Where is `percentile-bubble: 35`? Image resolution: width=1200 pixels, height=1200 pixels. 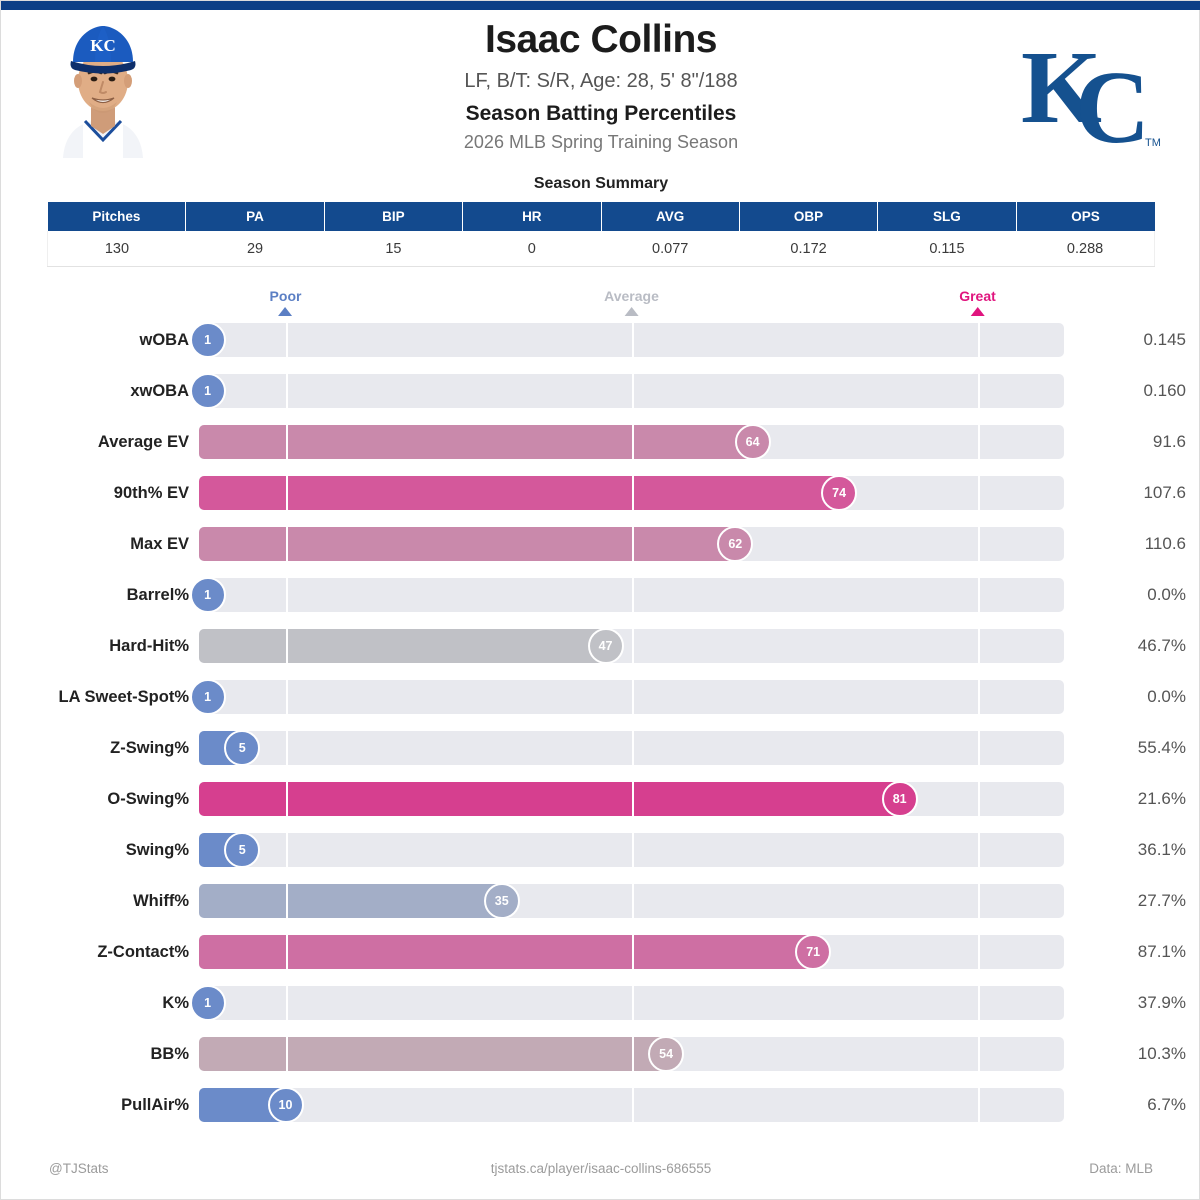
percentile-bubble: 35 is located at coordinates (501, 901).